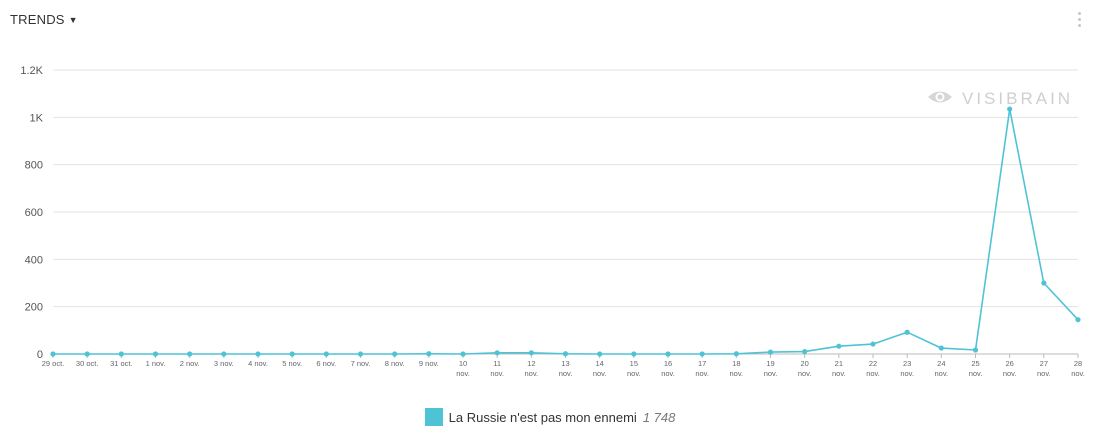 This screenshot has width=1100, height=445. What do you see at coordinates (940, 97) in the screenshot?
I see `eye-icon` at bounding box center [940, 97].